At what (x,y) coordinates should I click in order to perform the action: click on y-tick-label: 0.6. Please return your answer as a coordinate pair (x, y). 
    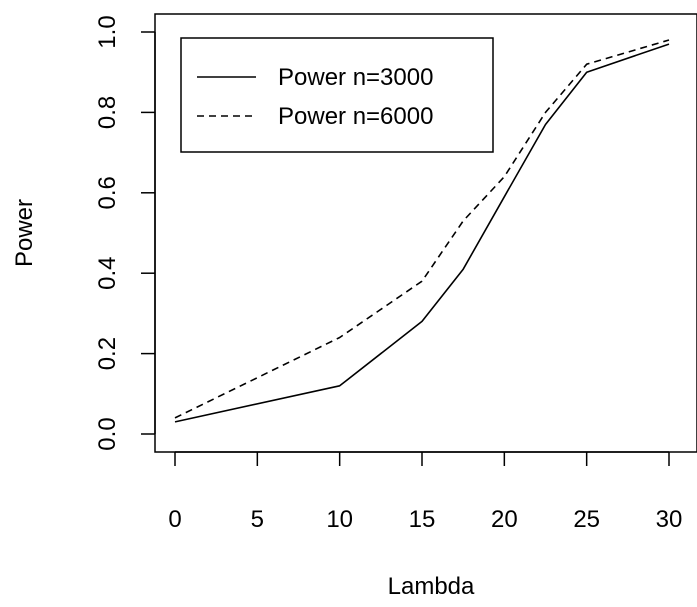
    Looking at the image, I should click on (107, 192).